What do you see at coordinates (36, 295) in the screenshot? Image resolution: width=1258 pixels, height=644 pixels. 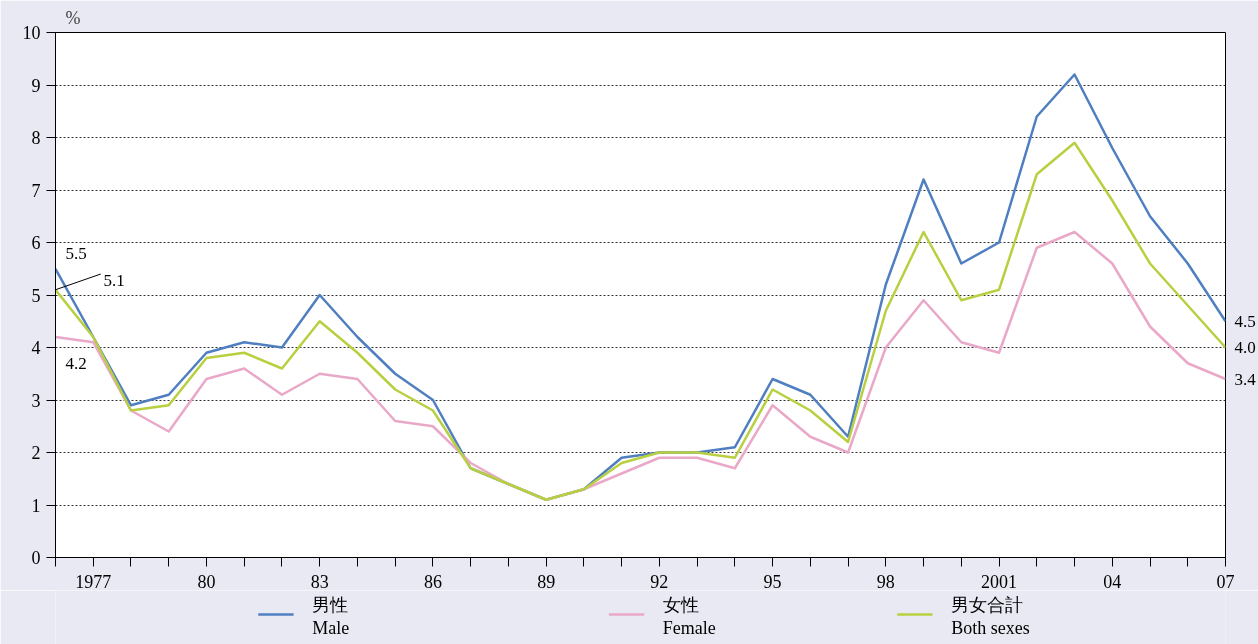 I see `y-tick-label: 5` at bounding box center [36, 295].